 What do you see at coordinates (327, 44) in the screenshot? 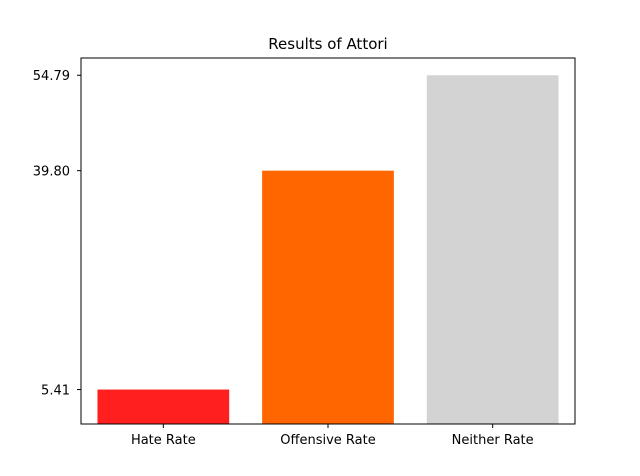
I see `chart-title: Results of Attori` at bounding box center [327, 44].